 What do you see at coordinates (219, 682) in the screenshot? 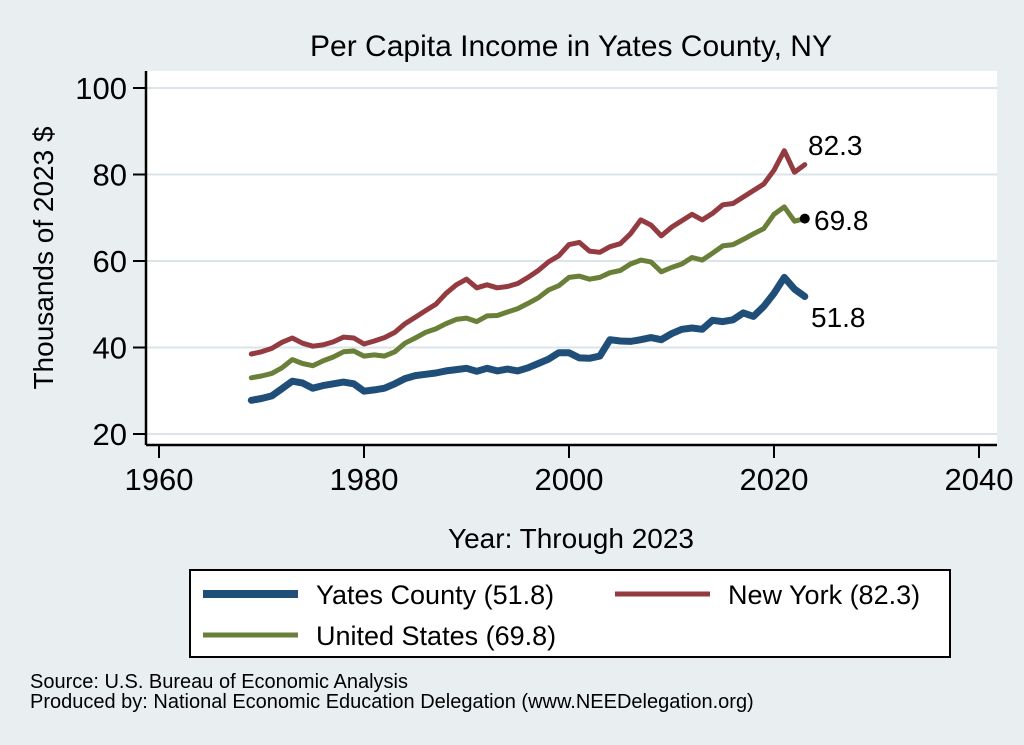
I see `source-note: Source: U.S. Bureau of Economic Analysis` at bounding box center [219, 682].